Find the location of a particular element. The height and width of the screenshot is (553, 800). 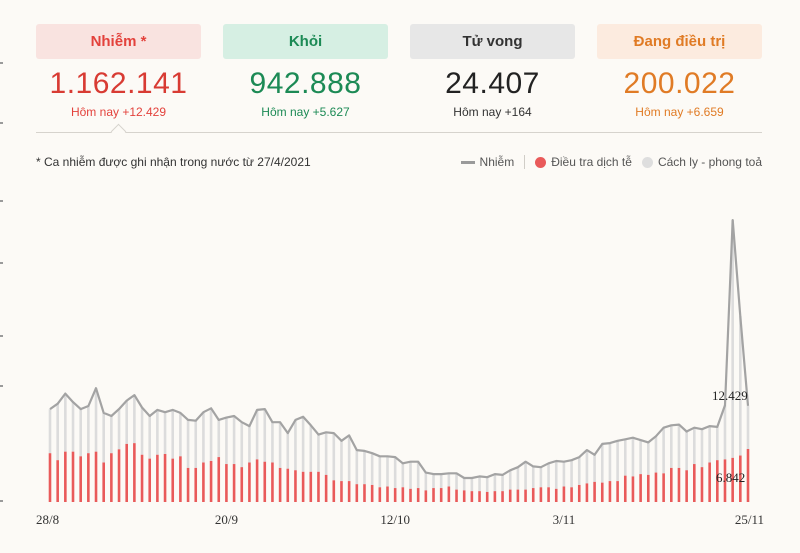

tab-treating: Đang điều trị 200.022 Hôm nay +6.659 is located at coordinates (679, 71).